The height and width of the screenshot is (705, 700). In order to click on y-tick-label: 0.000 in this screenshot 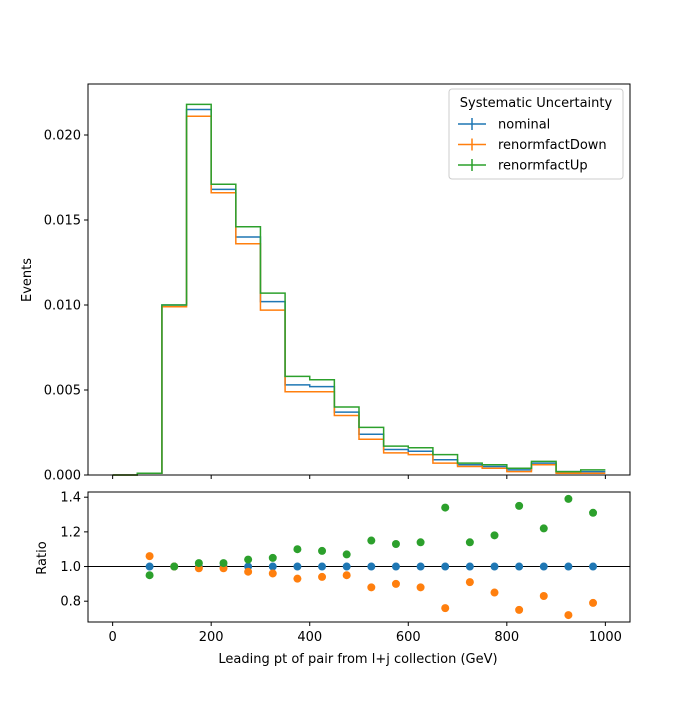, I will do `click(62, 476)`.